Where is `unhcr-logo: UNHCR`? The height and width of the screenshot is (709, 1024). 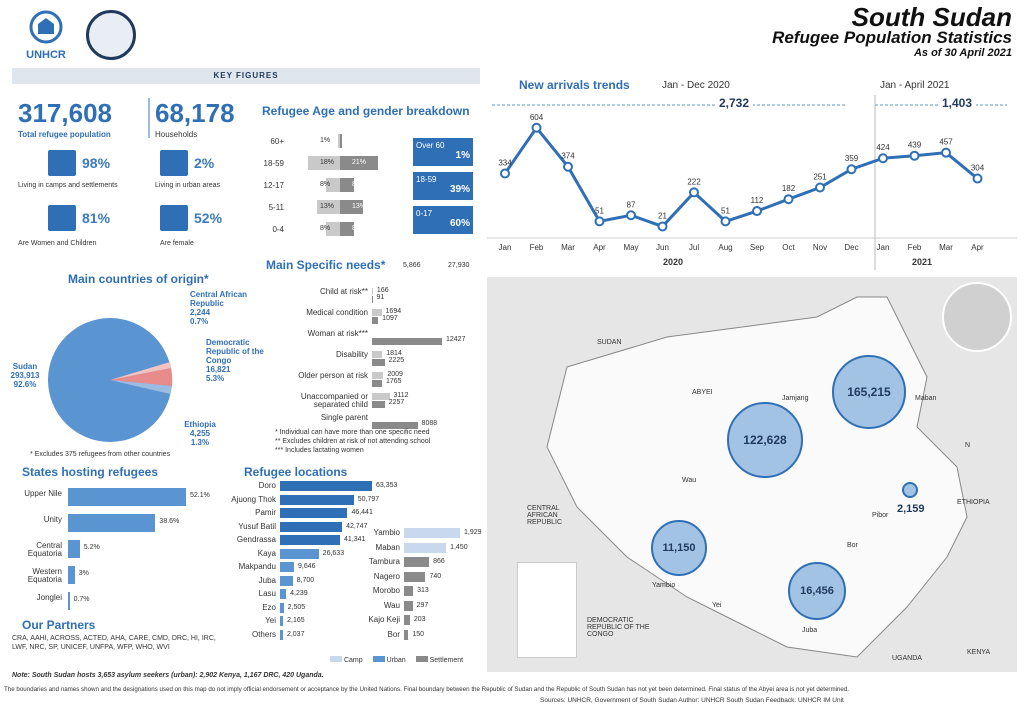
unhcr-logo: UNHCR is located at coordinates (46, 35).